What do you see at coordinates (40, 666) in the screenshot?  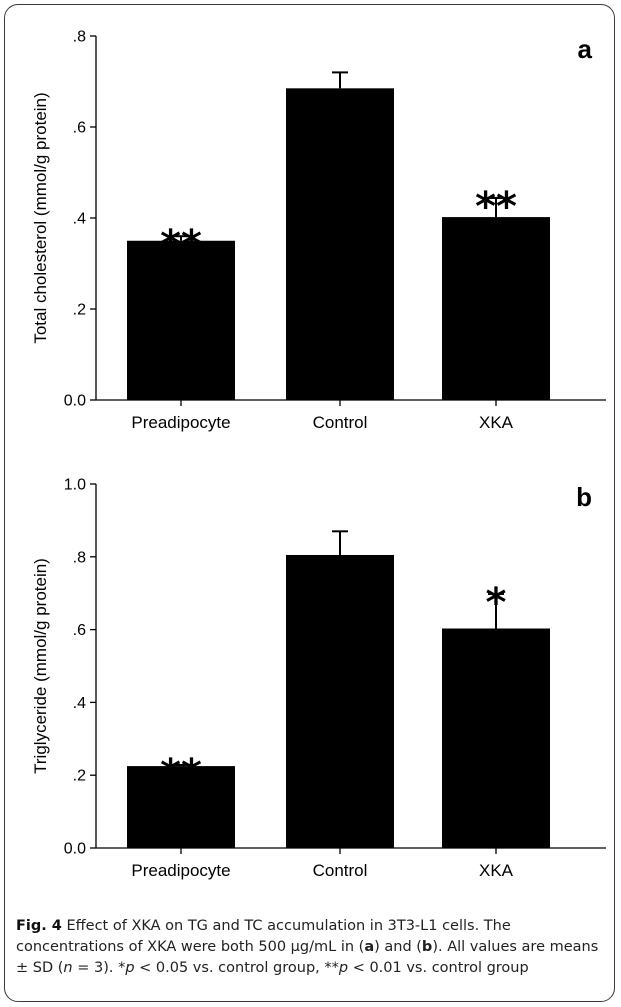 I see `y-axis-label: Triglyceride (mmol/g protein)` at bounding box center [40, 666].